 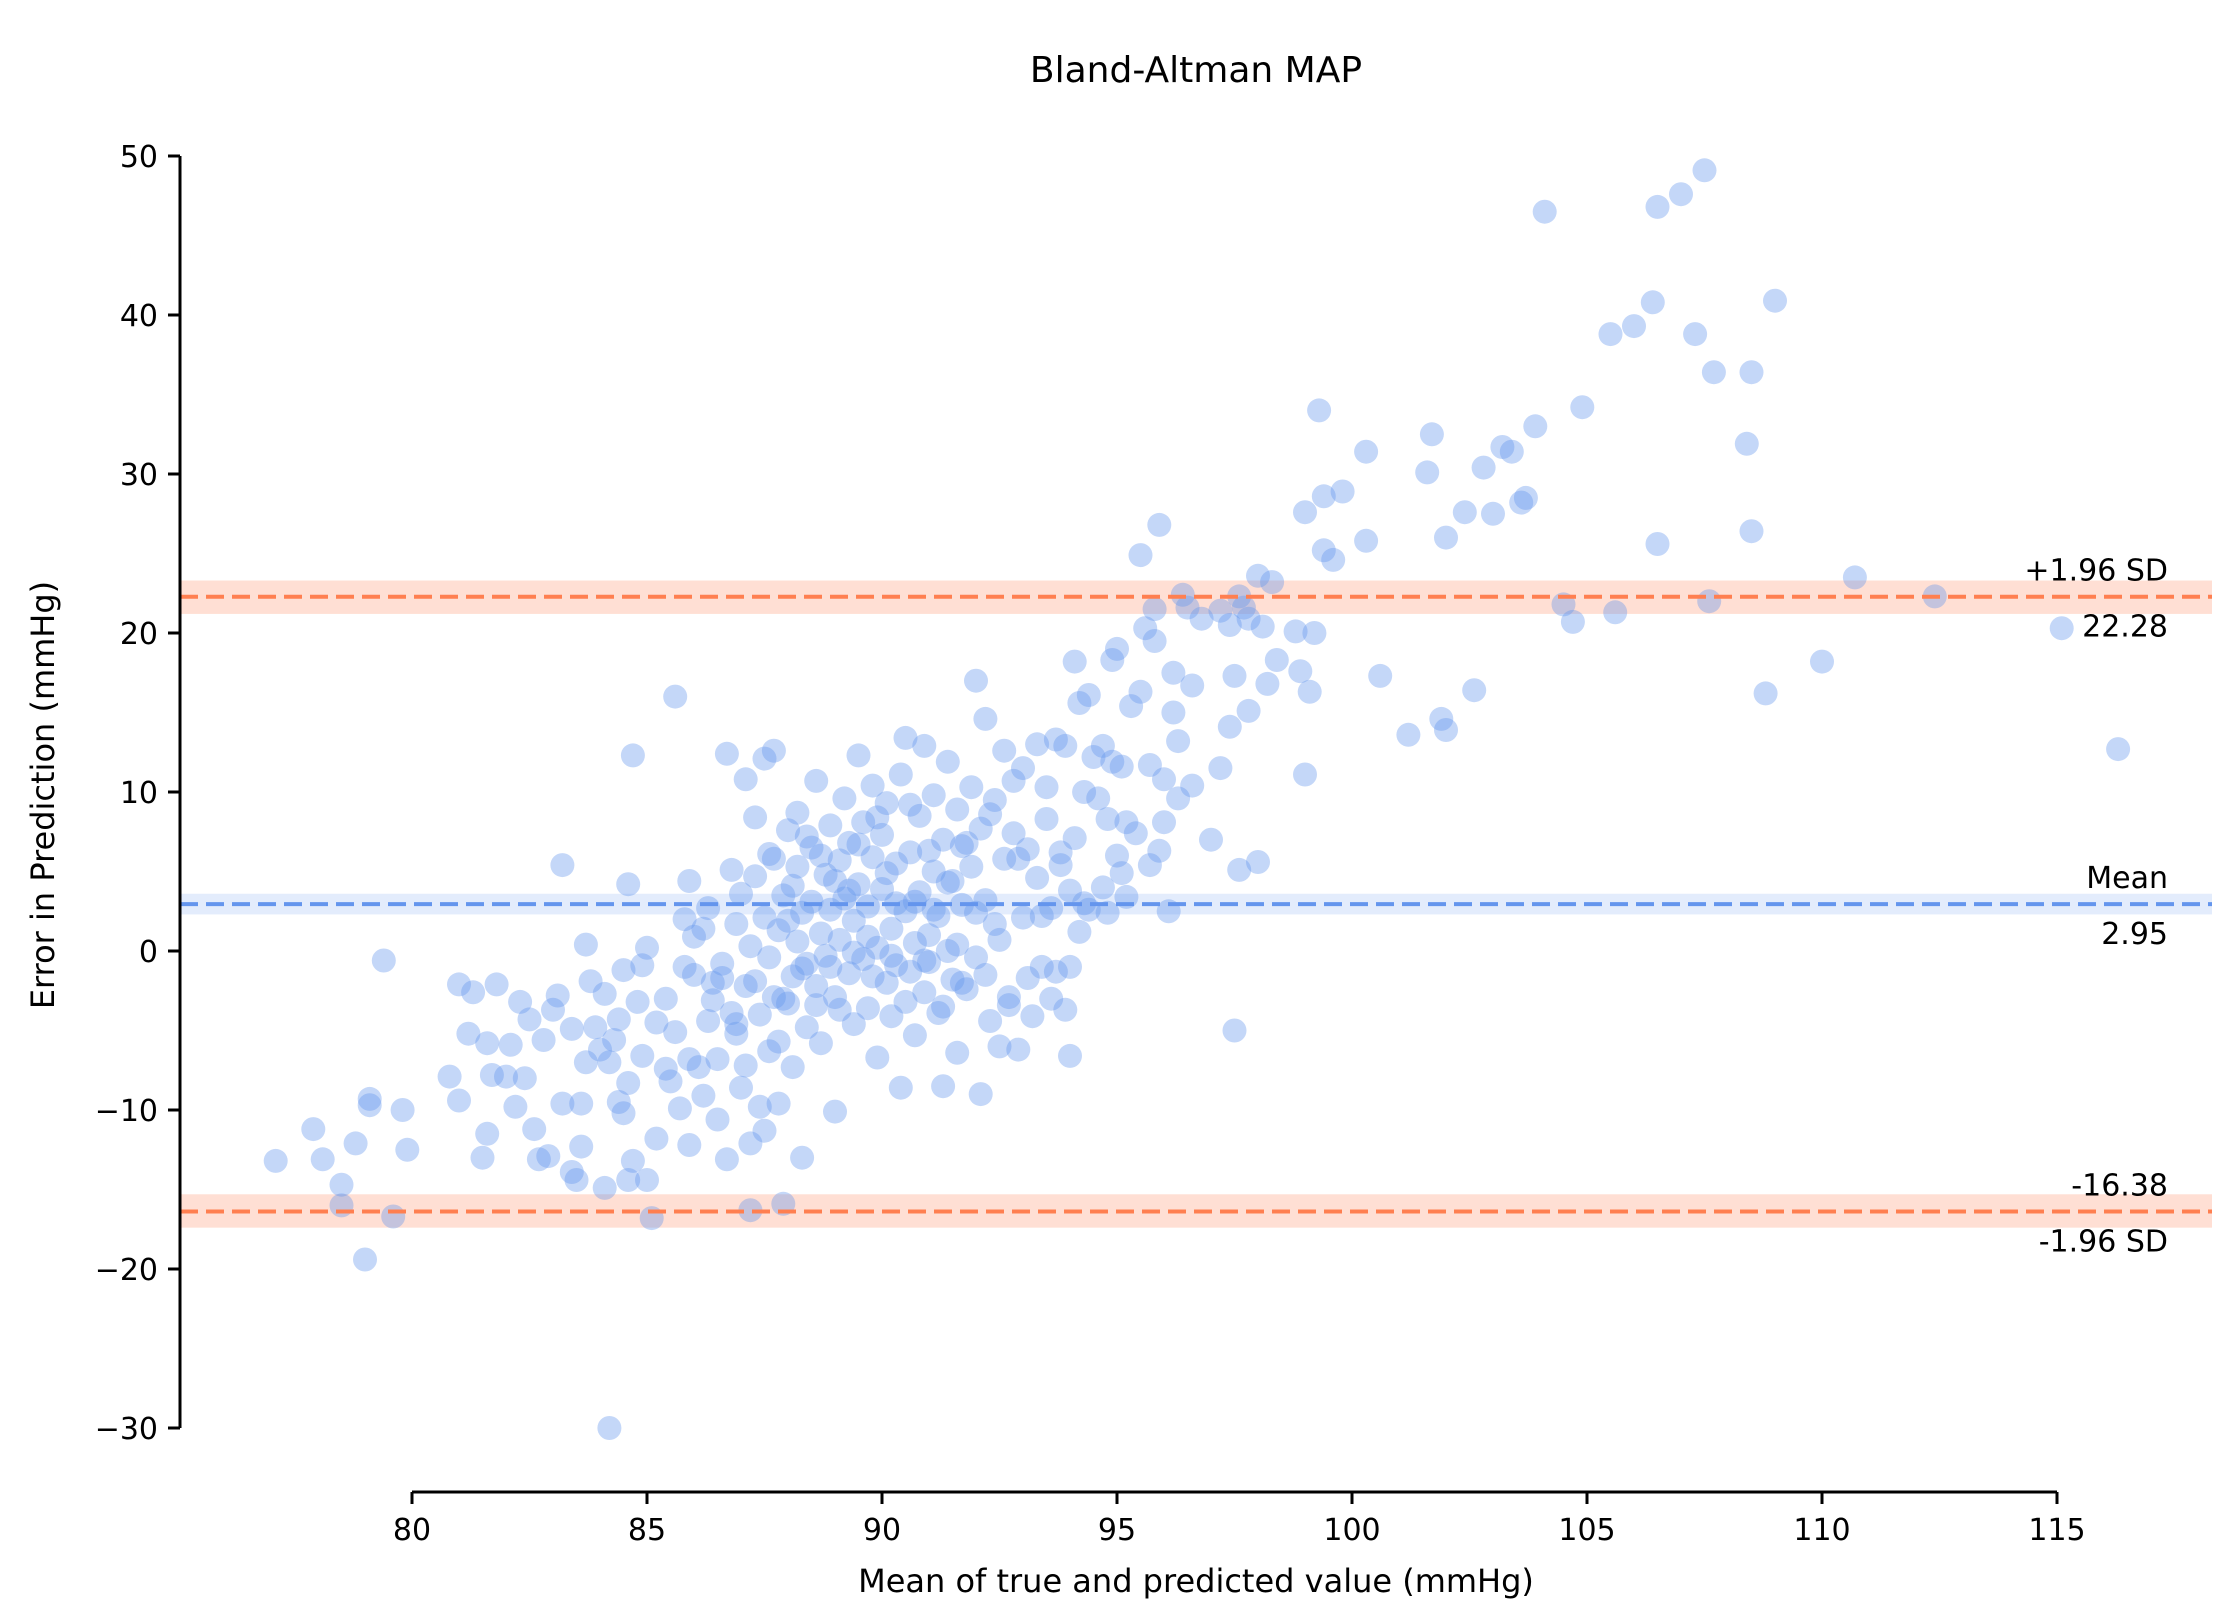 I want to click on y-tick-label: −10, so click(x=126, y=1111).